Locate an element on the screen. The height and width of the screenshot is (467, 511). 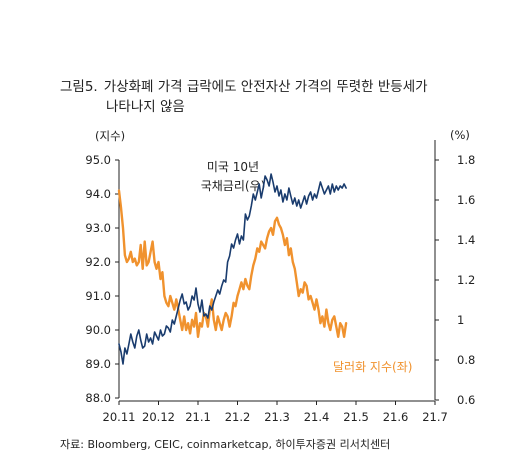
title-line-1: 가상화폐 가격 급락에도 안전자산 가격의 뚜렷한 반등세가 is located at coordinates (265, 87).